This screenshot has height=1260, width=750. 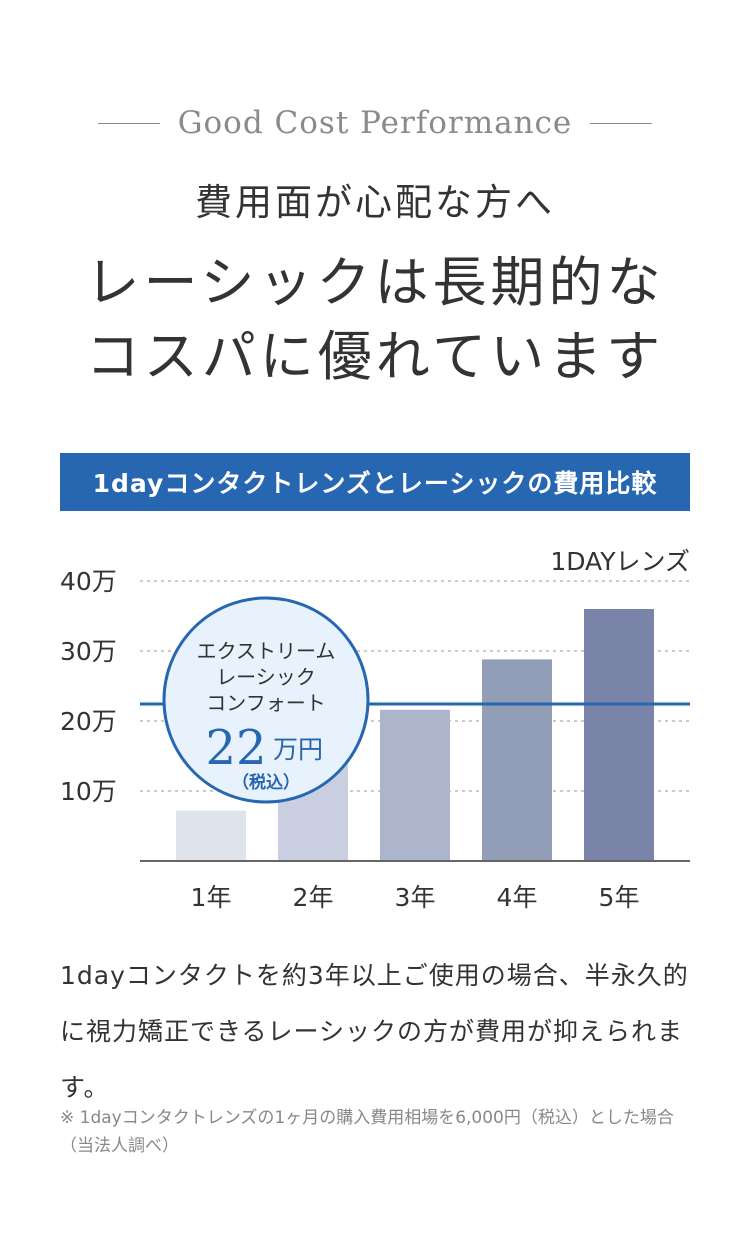 I want to click on badge-tax-note: （税込）, so click(x=266, y=782).